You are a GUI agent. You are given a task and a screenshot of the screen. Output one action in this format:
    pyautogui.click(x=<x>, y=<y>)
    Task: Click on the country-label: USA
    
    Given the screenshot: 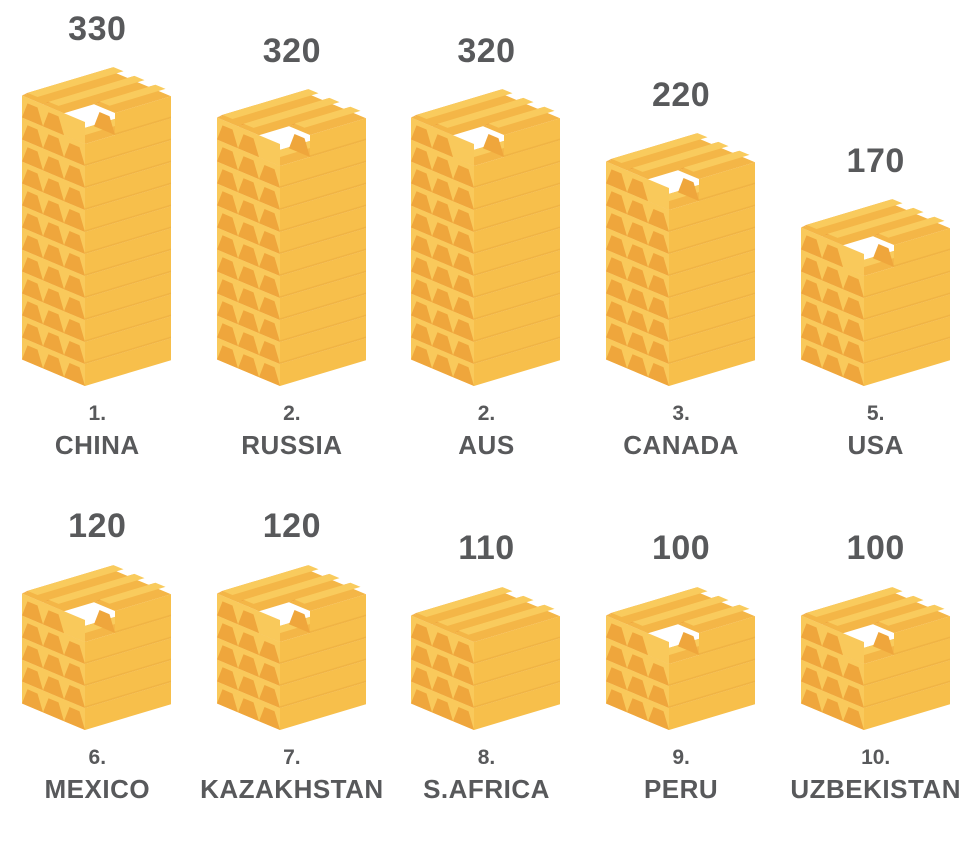 What is the action you would take?
    pyautogui.click(x=875, y=445)
    